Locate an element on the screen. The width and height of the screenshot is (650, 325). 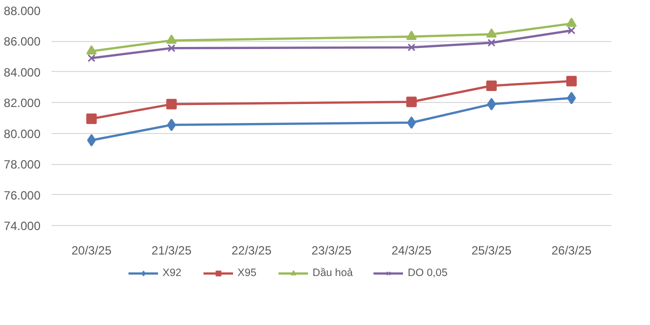
x-tick-label: 24/3/25 is located at coordinates (411, 251).